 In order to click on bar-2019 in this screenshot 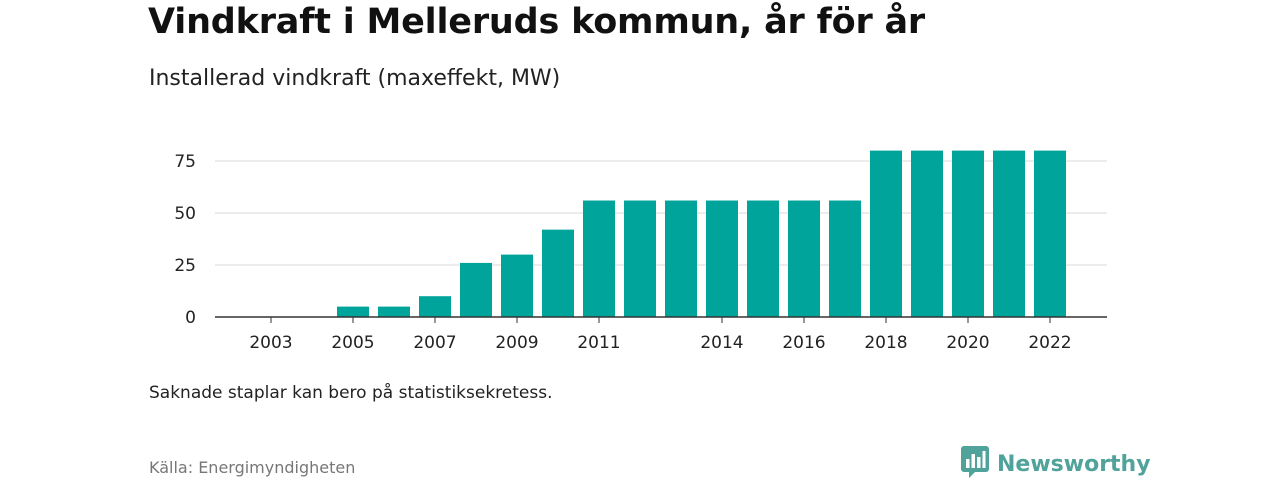, I will do `click(927, 233)`.